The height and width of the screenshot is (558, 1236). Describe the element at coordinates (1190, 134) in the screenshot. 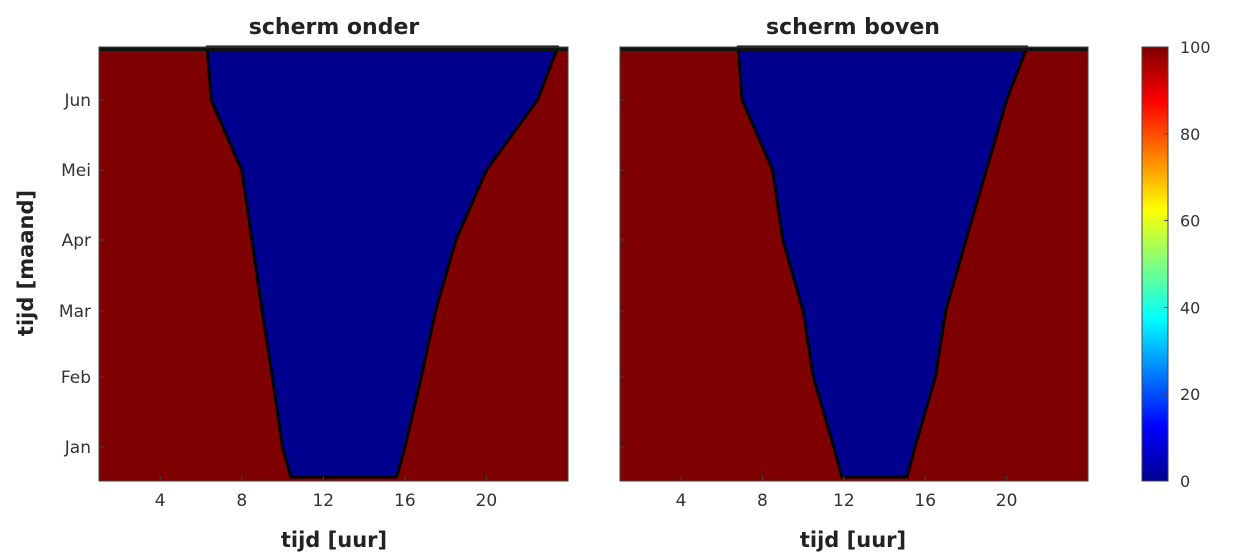

I see `colorbar-tick-label: 80` at that location.